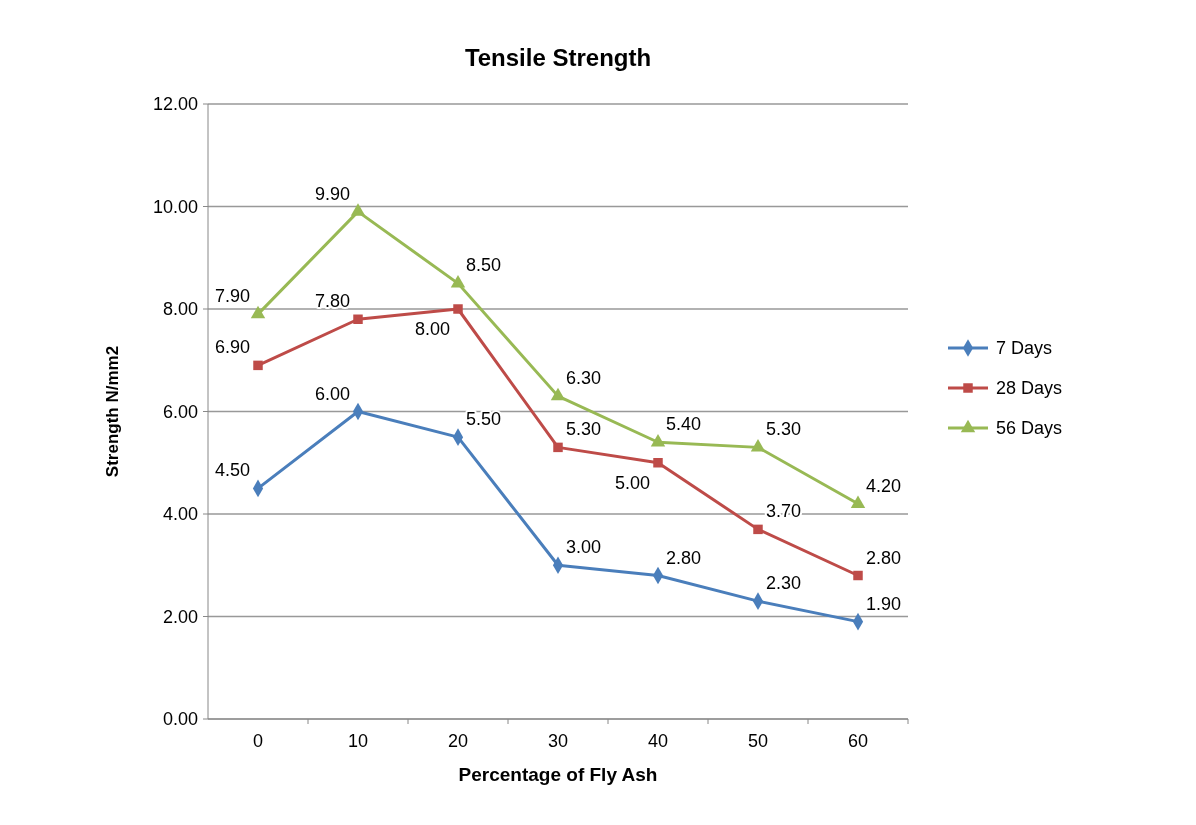 This screenshot has width=1196, height=825. I want to click on data-label: 5.50, so click(484, 419).